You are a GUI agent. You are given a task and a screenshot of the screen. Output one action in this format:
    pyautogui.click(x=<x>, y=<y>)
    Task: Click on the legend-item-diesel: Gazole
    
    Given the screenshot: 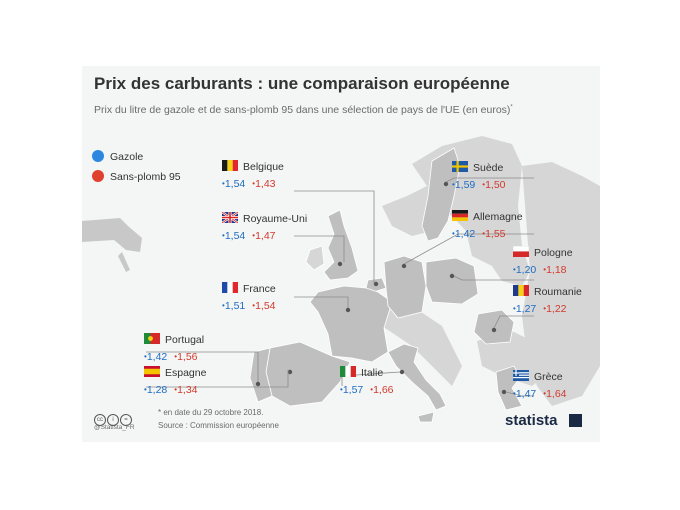 What is the action you would take?
    pyautogui.click(x=117, y=156)
    